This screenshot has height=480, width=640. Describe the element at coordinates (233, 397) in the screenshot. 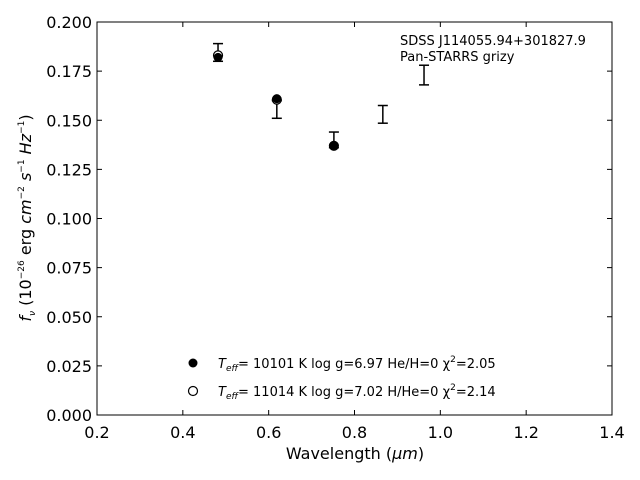

I see `legend-2-teff-sub: eff` at that location.